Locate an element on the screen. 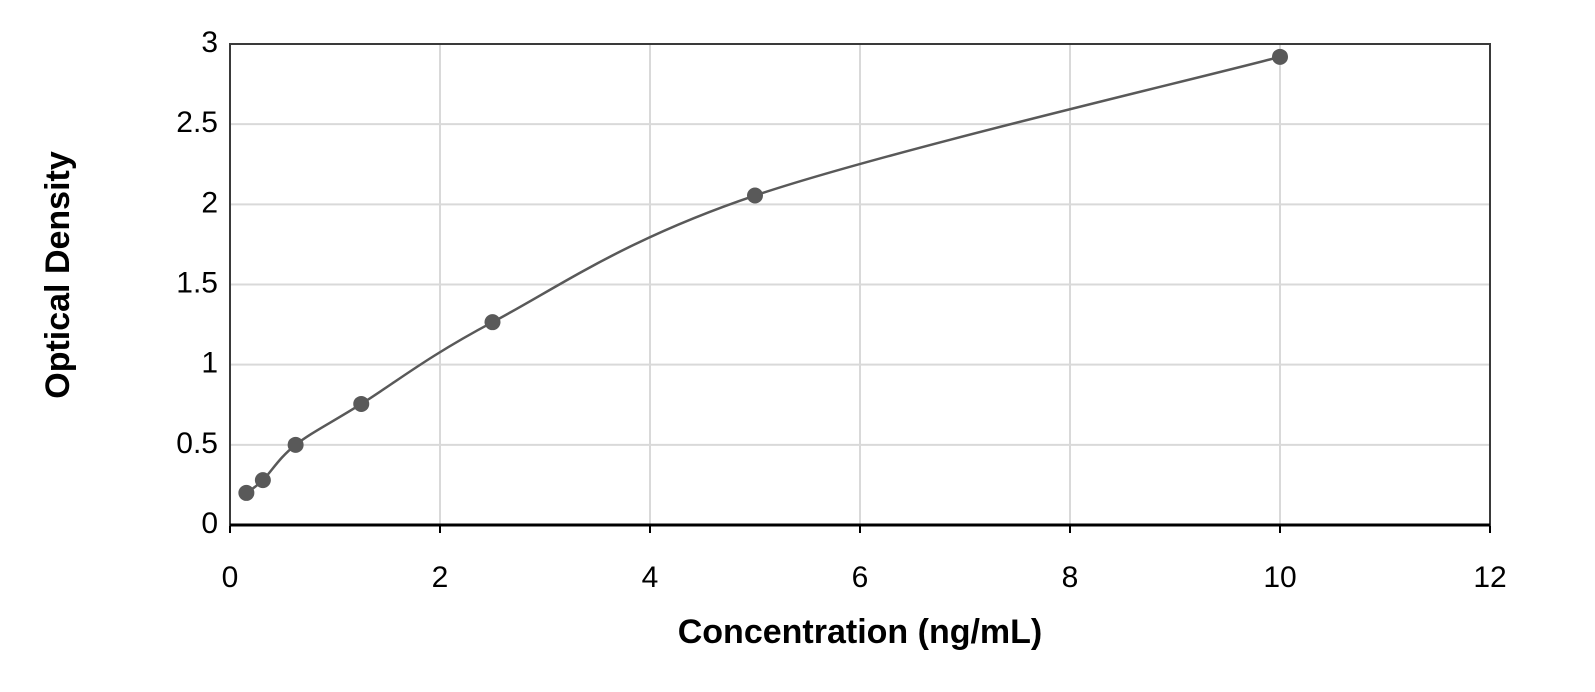  y-tick-label: 2 is located at coordinates (209, 202).